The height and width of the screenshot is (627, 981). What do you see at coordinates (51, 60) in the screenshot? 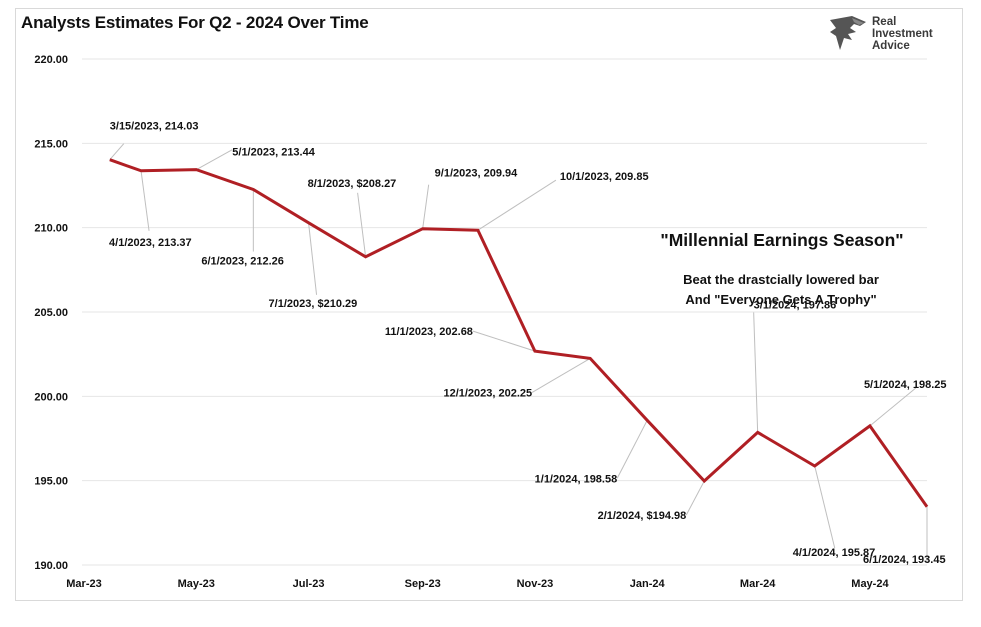
I see `y-tick-label: 220.00` at bounding box center [51, 60].